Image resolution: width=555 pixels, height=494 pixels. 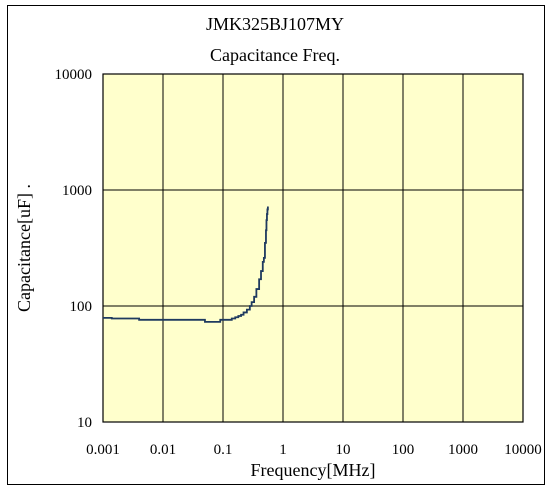 I want to click on x-tick-label: 1, so click(x=283, y=450).